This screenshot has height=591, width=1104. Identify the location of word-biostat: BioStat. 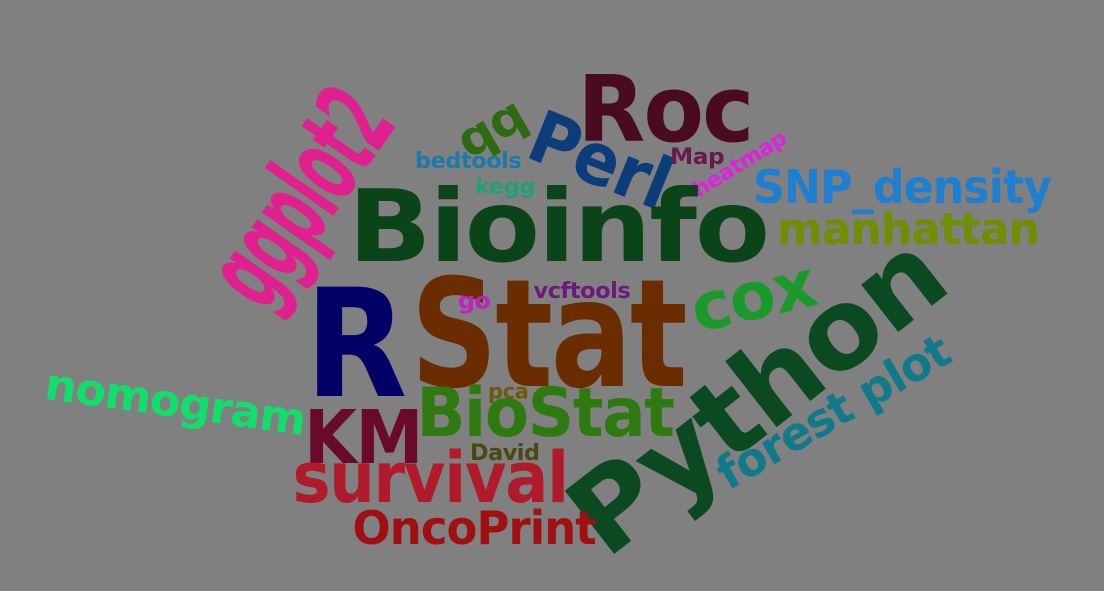
(545, 413).